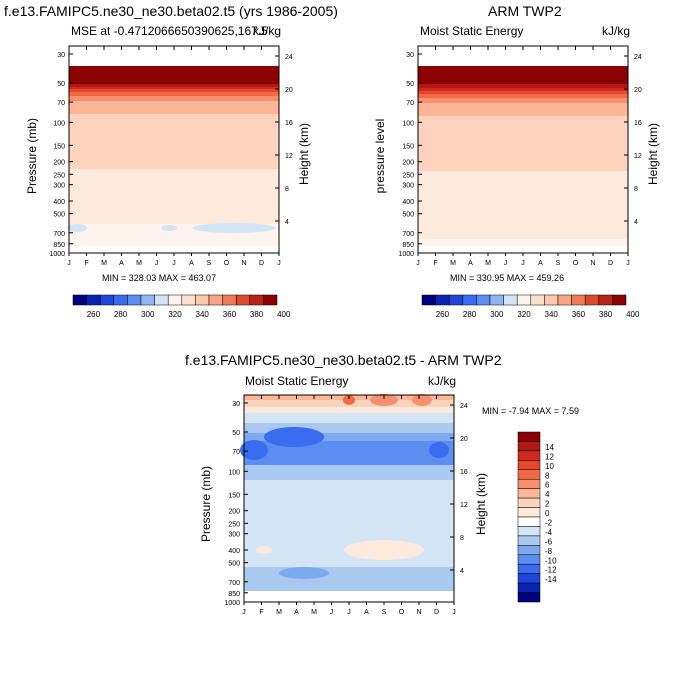  What do you see at coordinates (406, 254) in the screenshot?
I see `pressure-tick-label: 1000` at bounding box center [406, 254].